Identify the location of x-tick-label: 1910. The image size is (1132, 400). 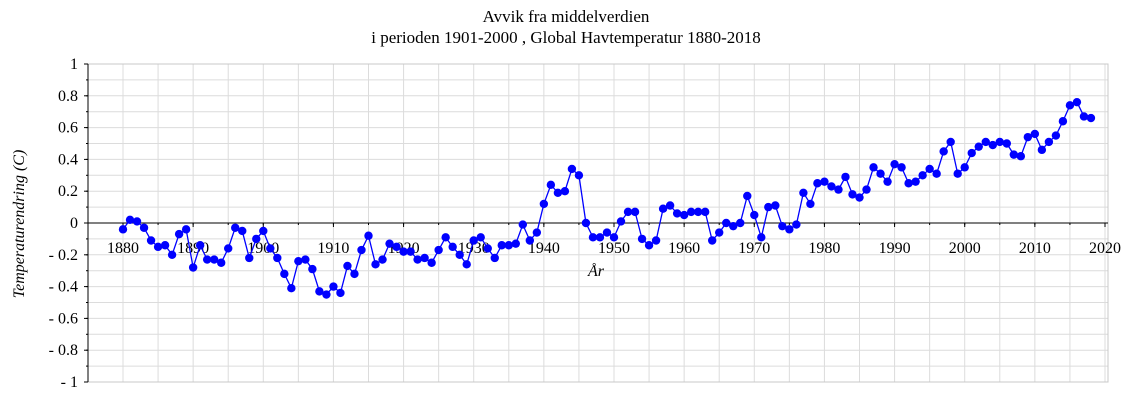
(333, 248).